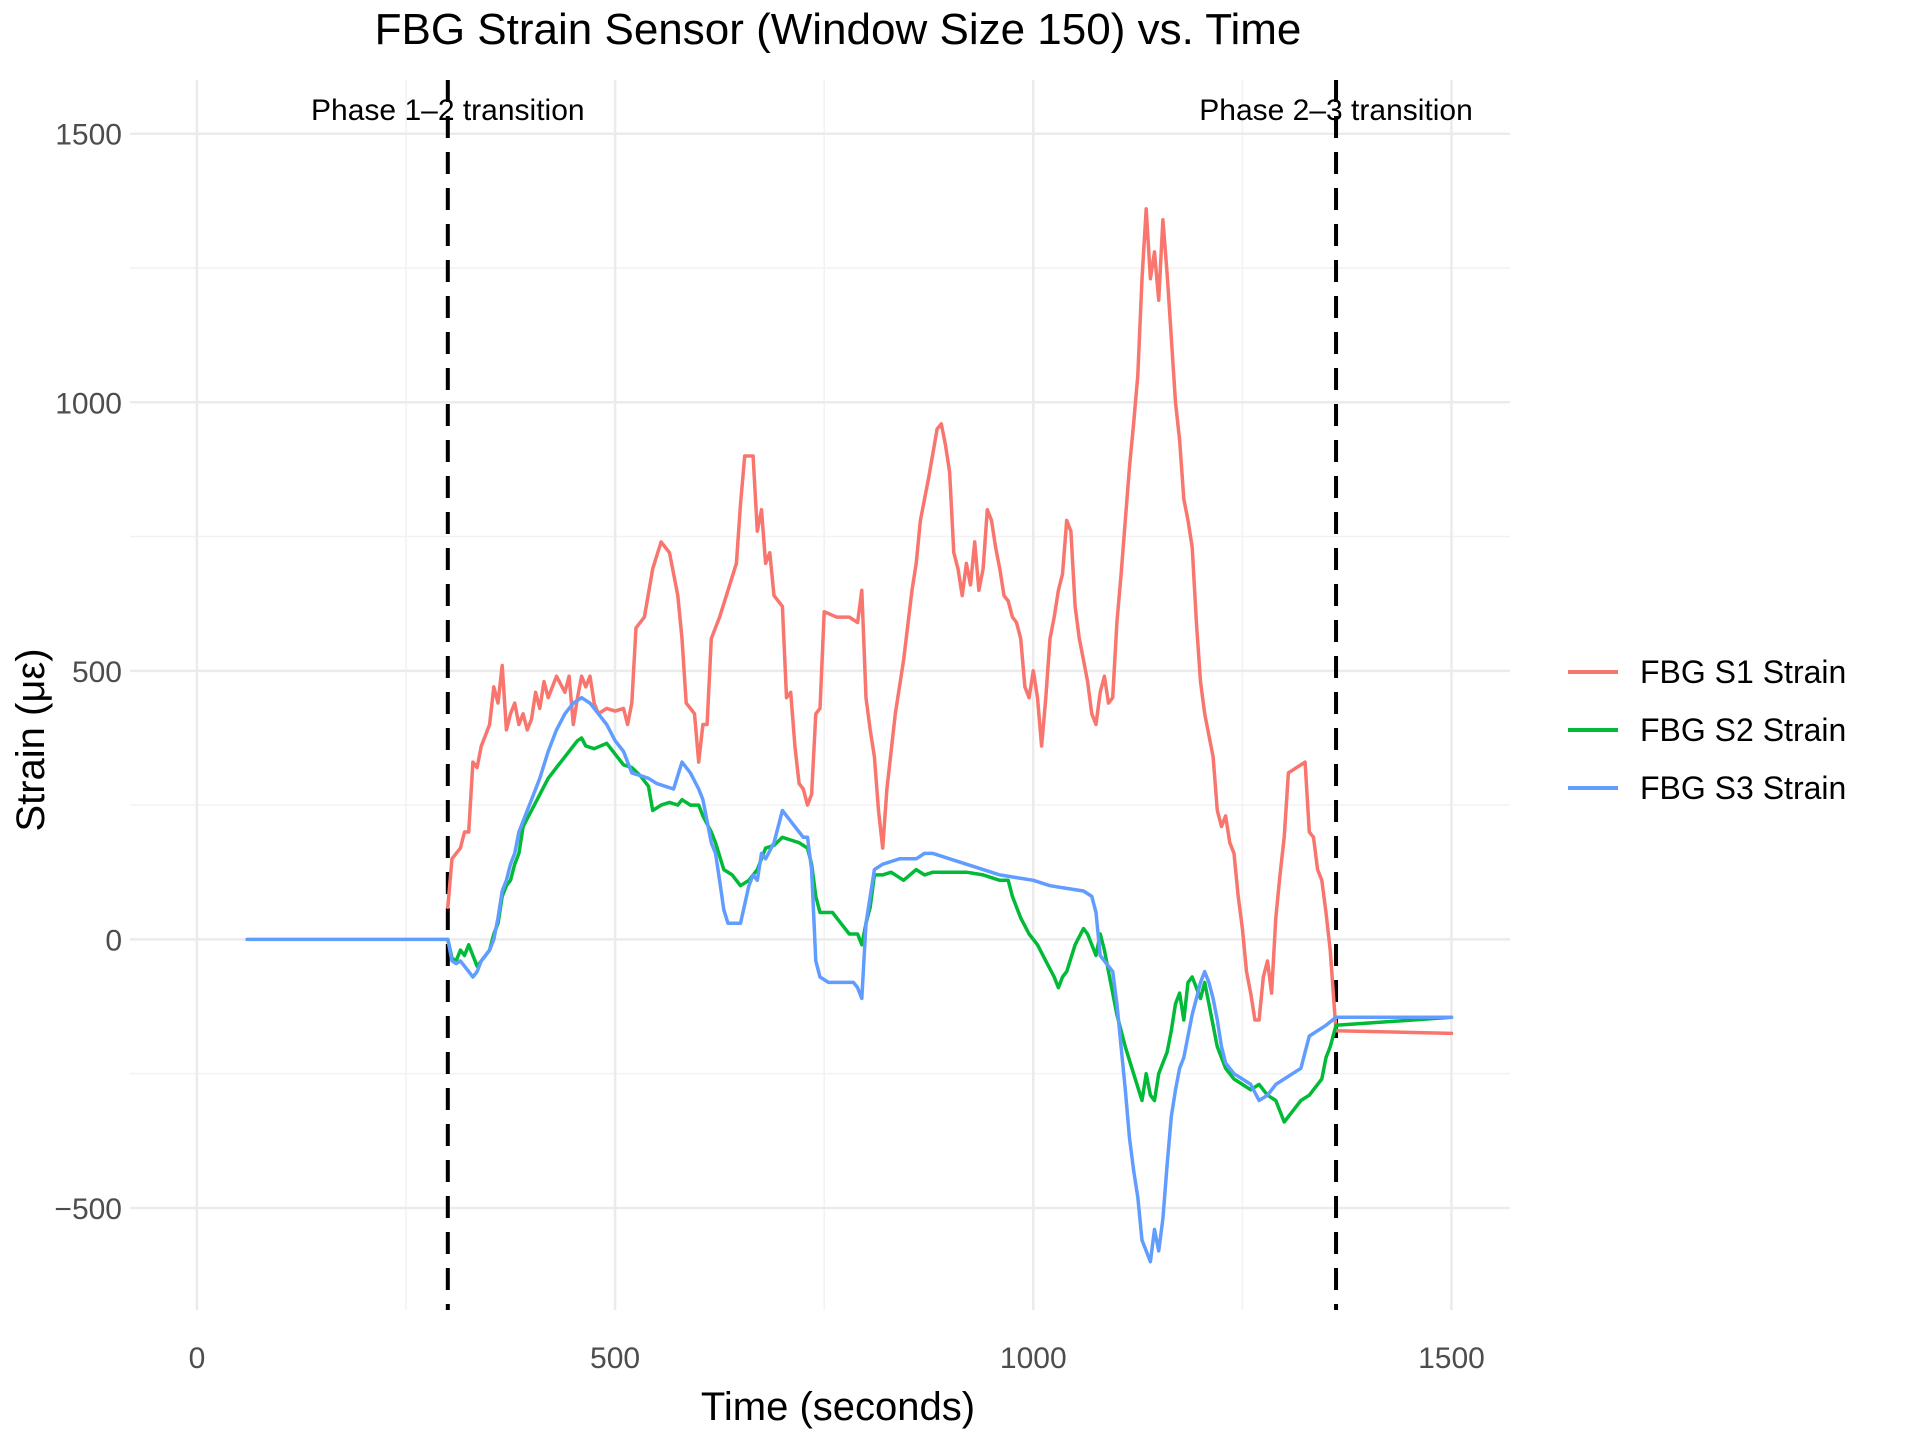  What do you see at coordinates (837, 1358) in the screenshot?
I see `x-axis-ticks: 0 500 1000 1500` at bounding box center [837, 1358].